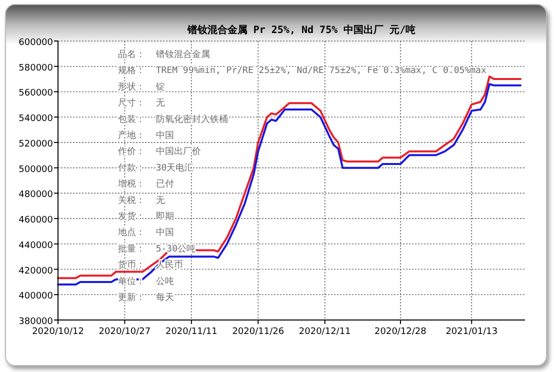 This screenshot has height=372, width=554. What do you see at coordinates (159, 152) in the screenshot?
I see `annotation: 作价： 中国出厂价` at bounding box center [159, 152].